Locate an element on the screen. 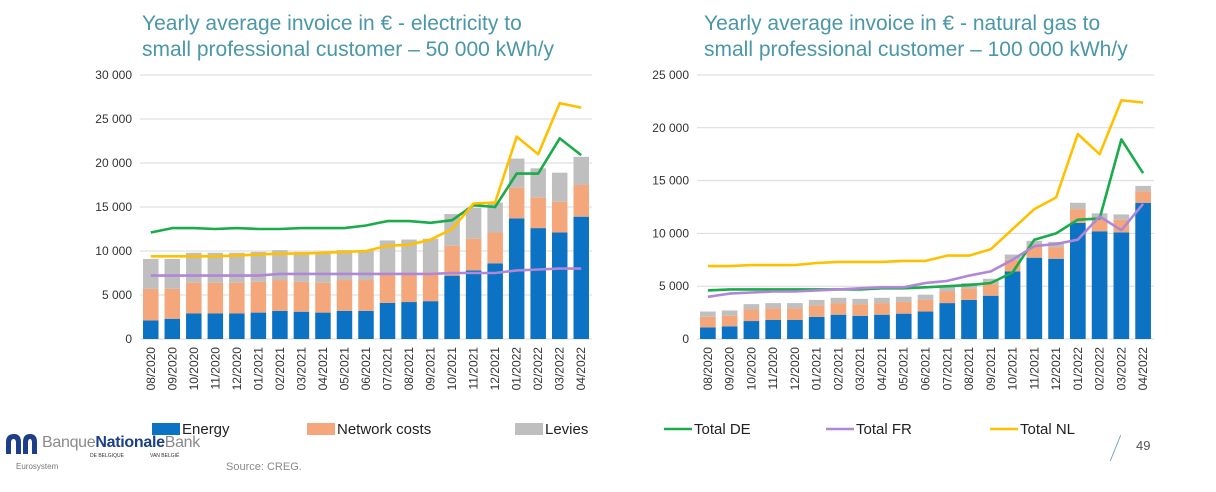  electricity-xtick-label: 08/2020 is located at coordinates (151, 369).